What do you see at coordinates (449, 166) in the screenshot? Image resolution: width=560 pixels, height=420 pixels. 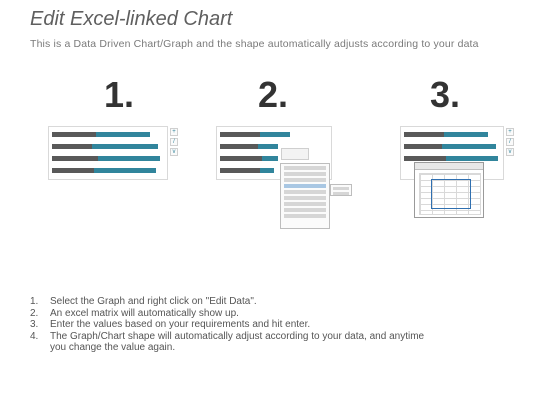 I see `excel-title-bar` at bounding box center [449, 166].